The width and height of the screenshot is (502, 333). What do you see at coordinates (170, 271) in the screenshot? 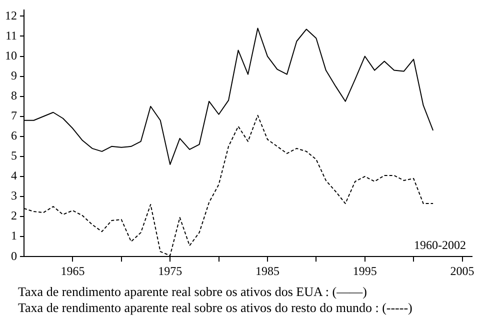
I see `x-tick-label: 1975` at bounding box center [170, 271].